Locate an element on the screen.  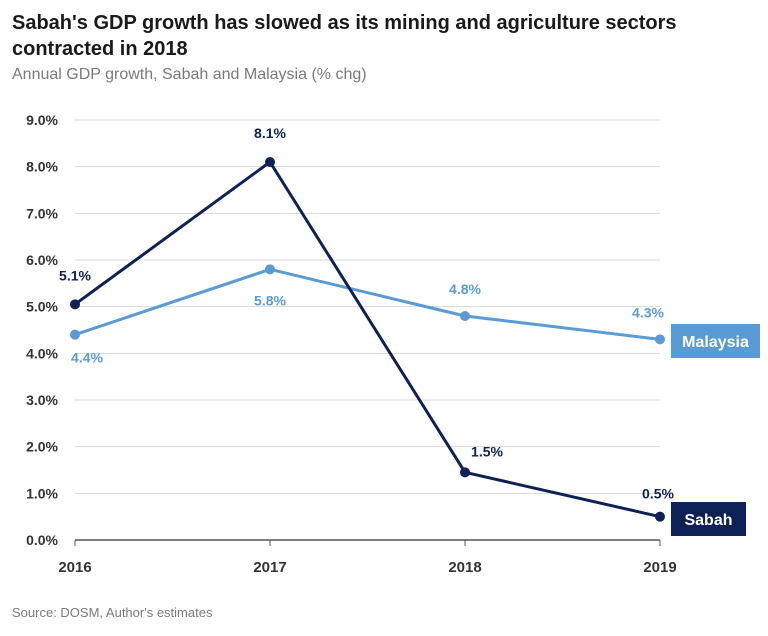
y-tick-label: 0.0% is located at coordinates (42, 540).